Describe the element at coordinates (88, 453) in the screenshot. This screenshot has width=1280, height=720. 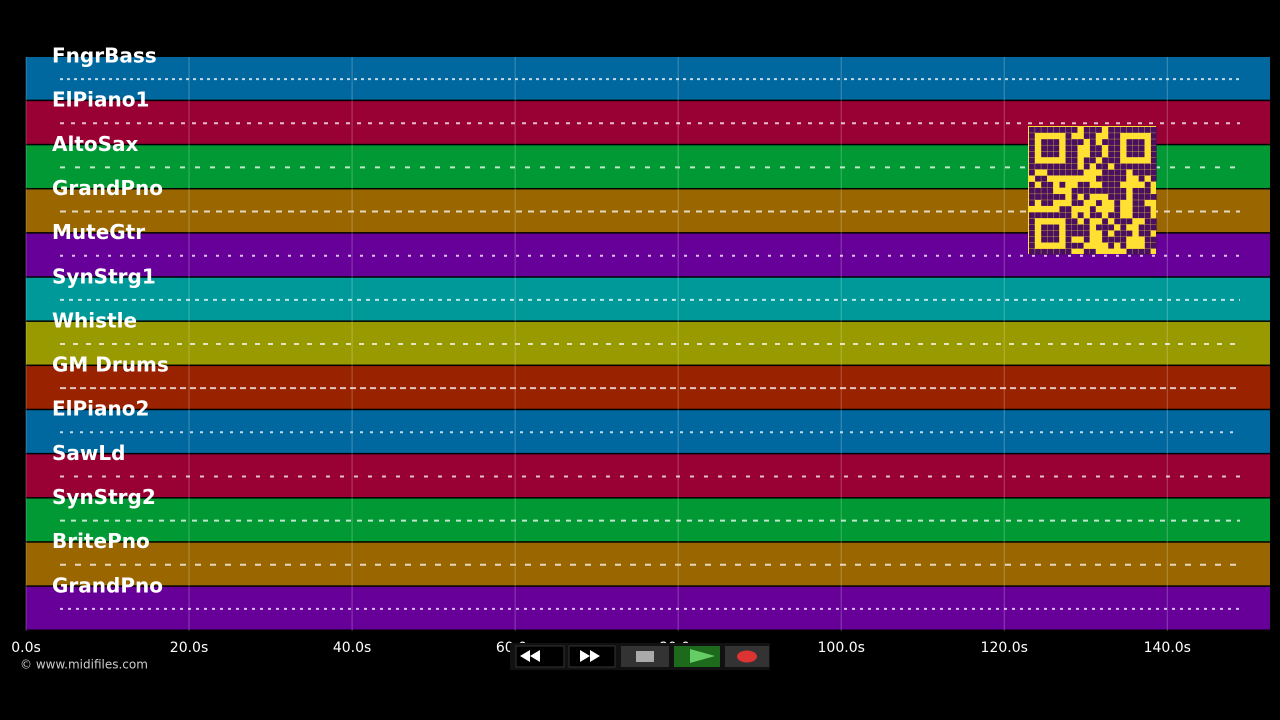
I see `track-name: SawLd` at that location.